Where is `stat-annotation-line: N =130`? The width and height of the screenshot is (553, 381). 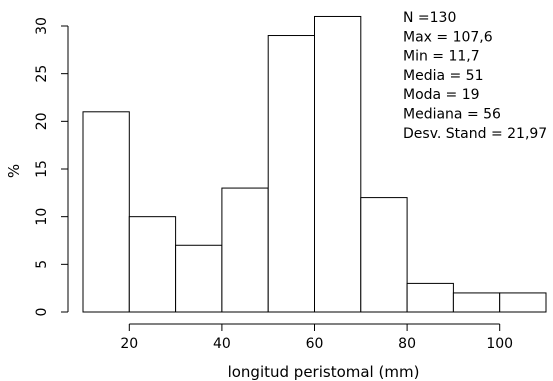
stat-annotation-line: N =130 is located at coordinates (429, 18).